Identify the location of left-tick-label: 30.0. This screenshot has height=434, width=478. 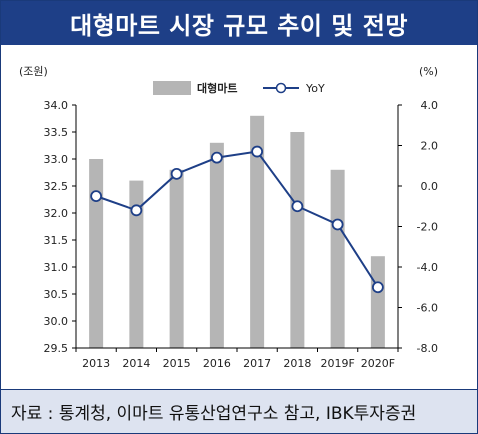
(56, 321).